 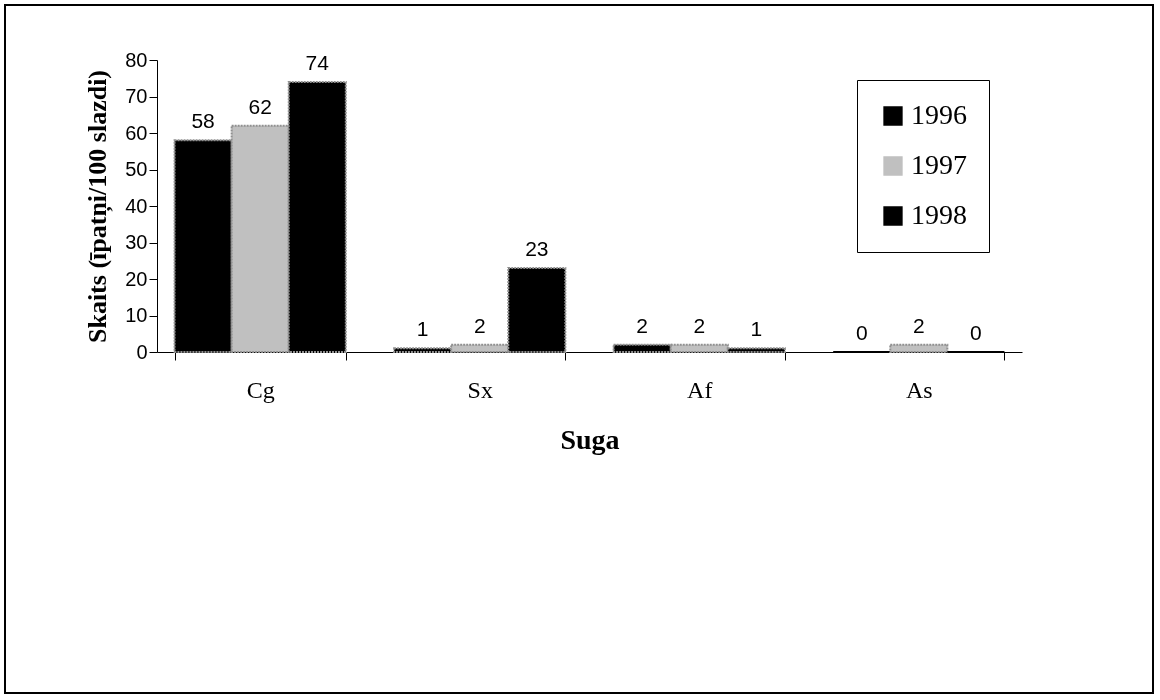 What do you see at coordinates (136, 96) in the screenshot?
I see `y-tick-label: 70` at bounding box center [136, 96].